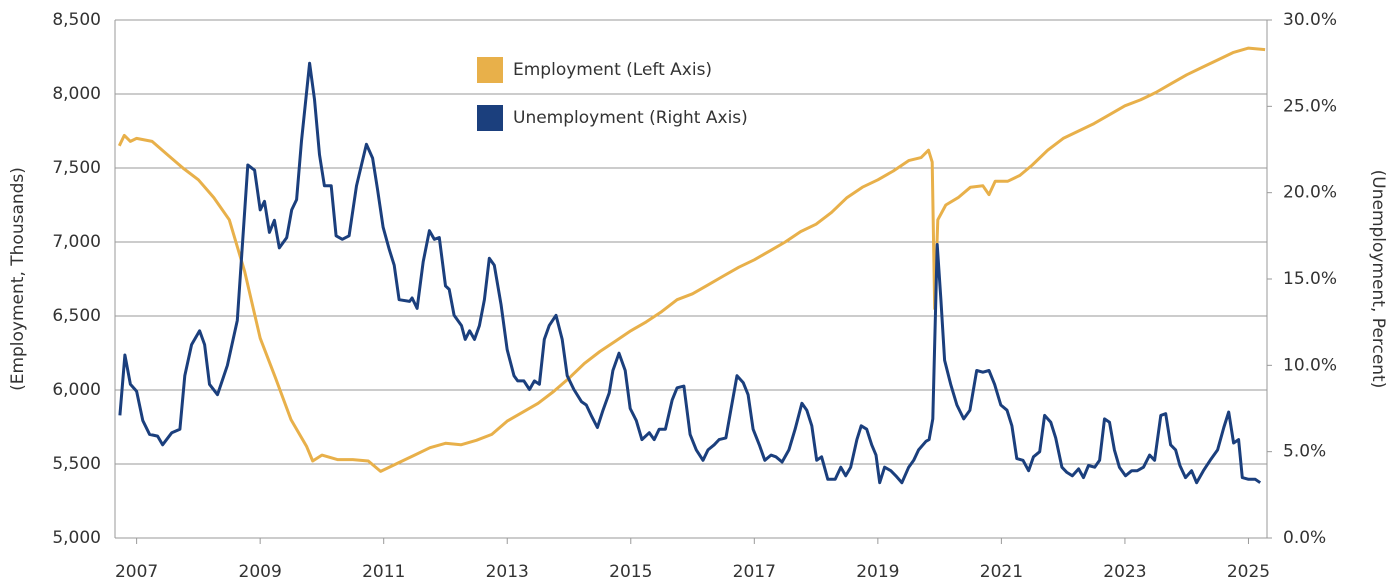  What do you see at coordinates (76, 20) in the screenshot?
I see `y-tick-label: 8,500` at bounding box center [76, 20].